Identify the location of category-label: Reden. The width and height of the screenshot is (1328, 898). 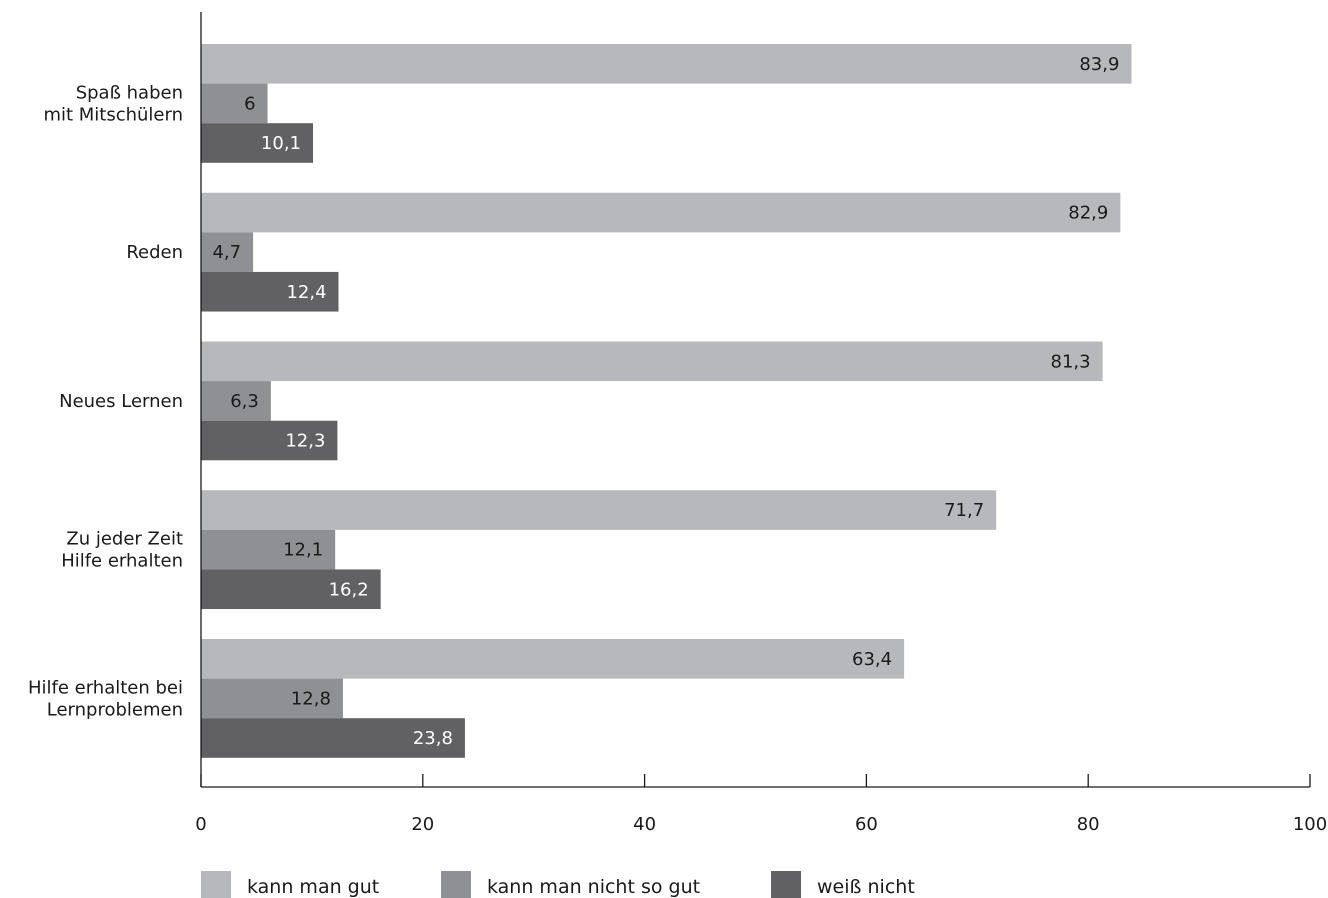
(154, 252).